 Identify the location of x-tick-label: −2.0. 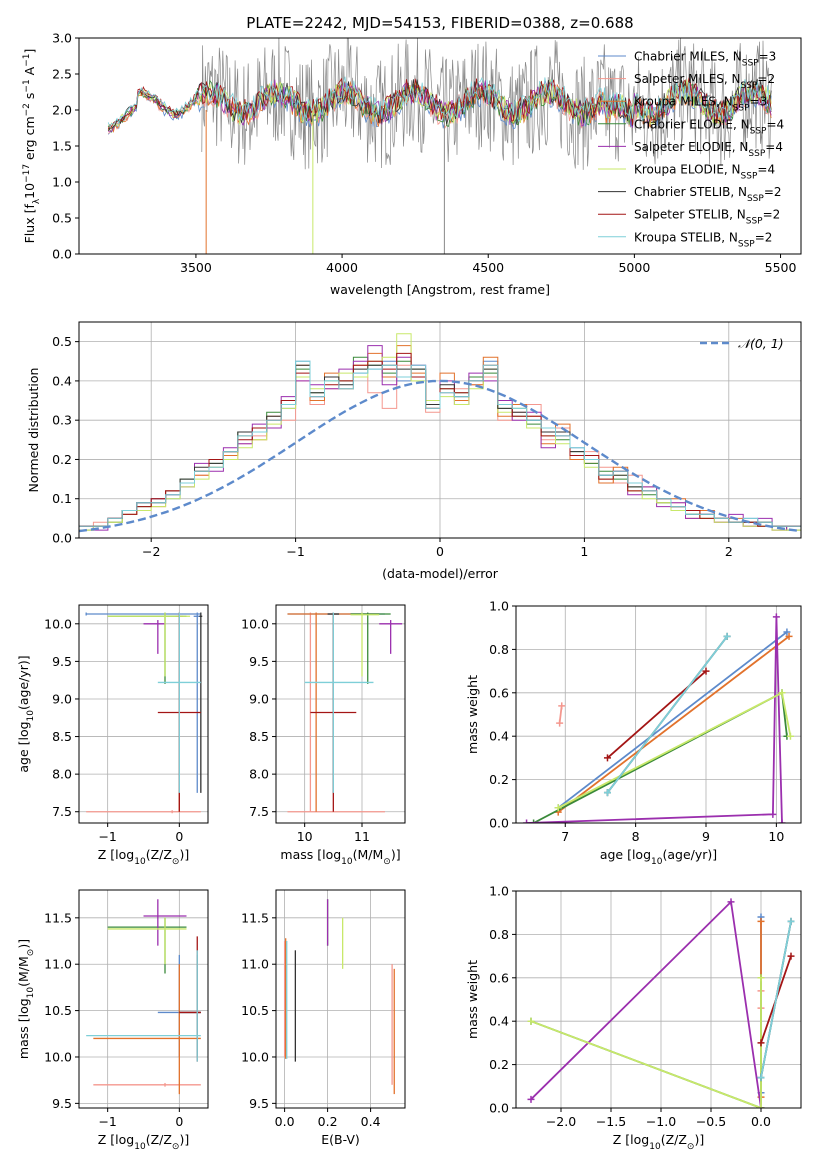
(561, 1121).